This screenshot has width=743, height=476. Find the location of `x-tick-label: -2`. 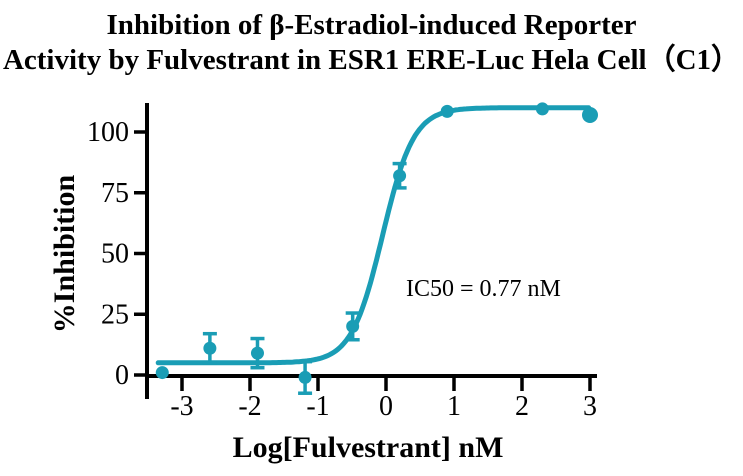

x-tick-label: -2 is located at coordinates (249, 406).